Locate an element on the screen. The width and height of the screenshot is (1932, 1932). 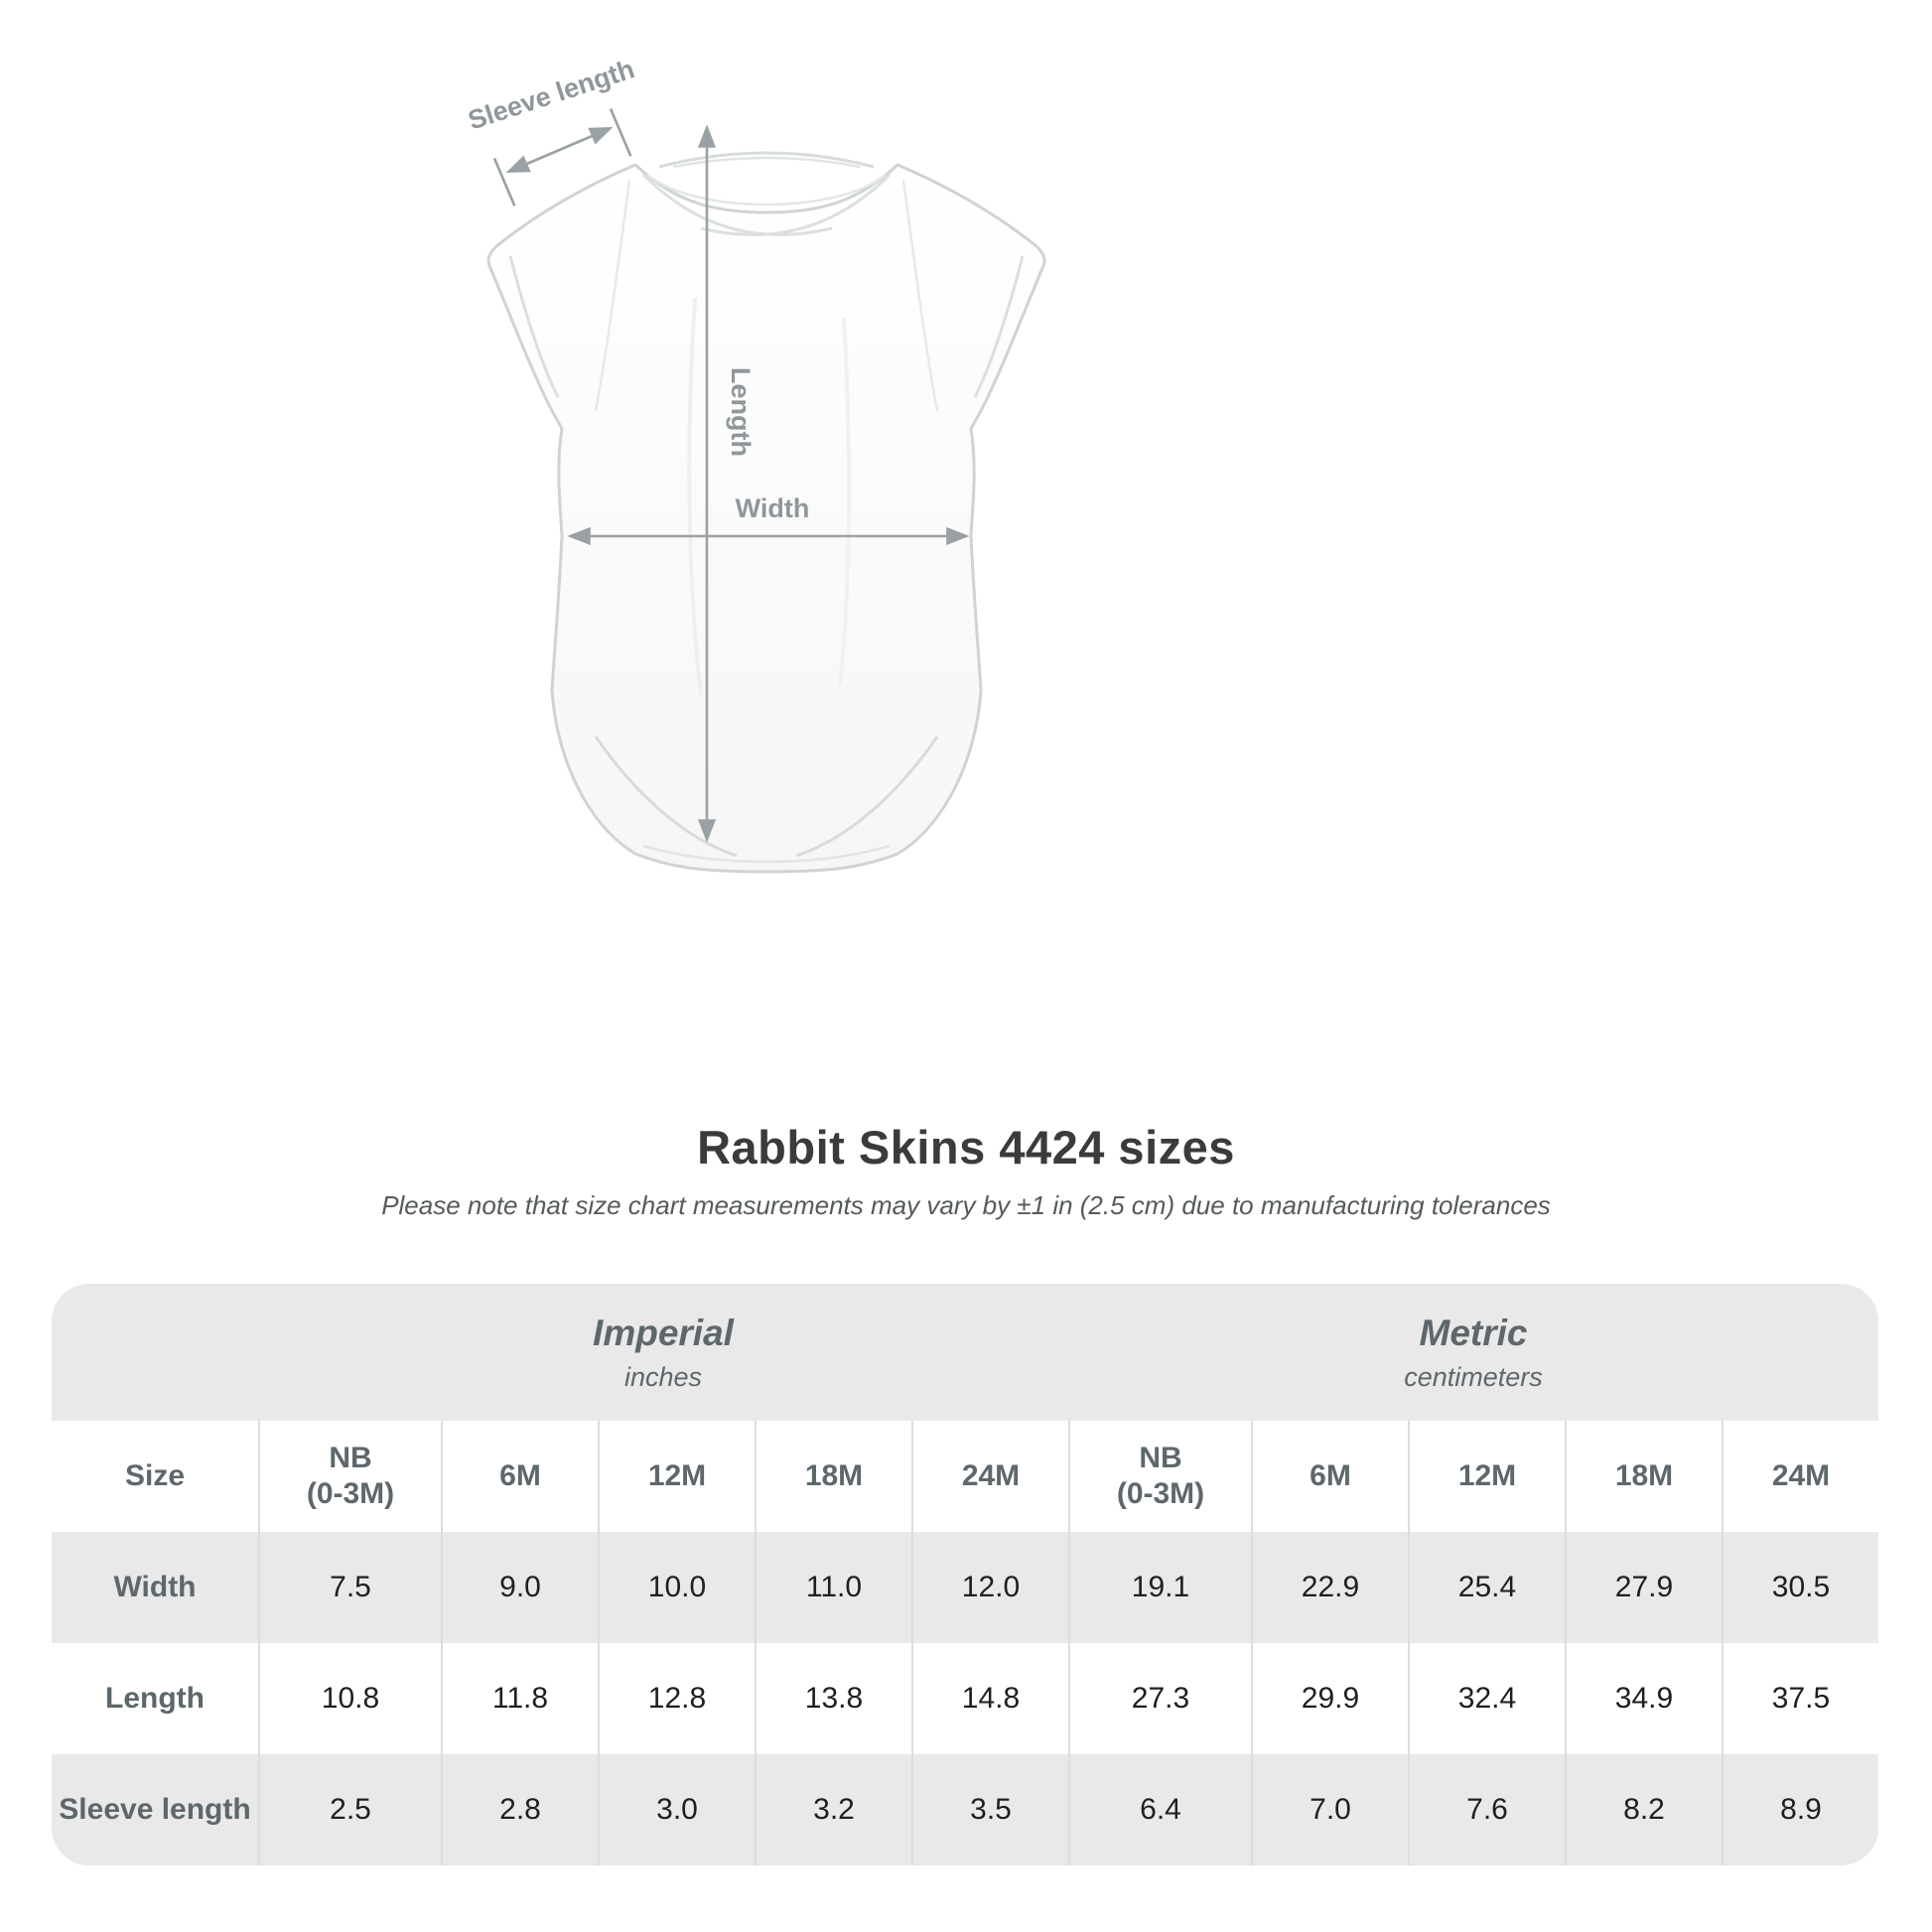
measurement-value: 7.6 is located at coordinates (1486, 1810).